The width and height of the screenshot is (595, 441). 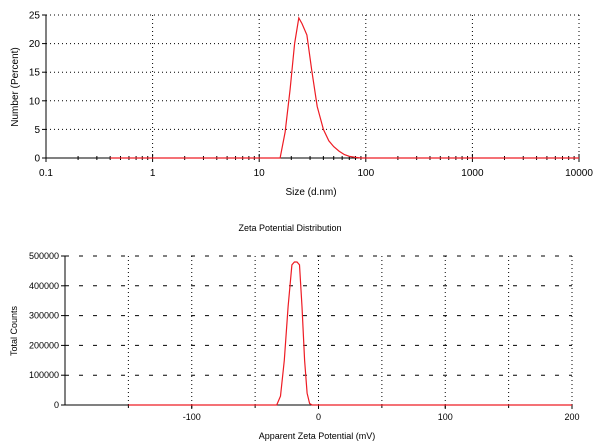 I want to click on y-tick-label: 5, so click(x=37, y=130).